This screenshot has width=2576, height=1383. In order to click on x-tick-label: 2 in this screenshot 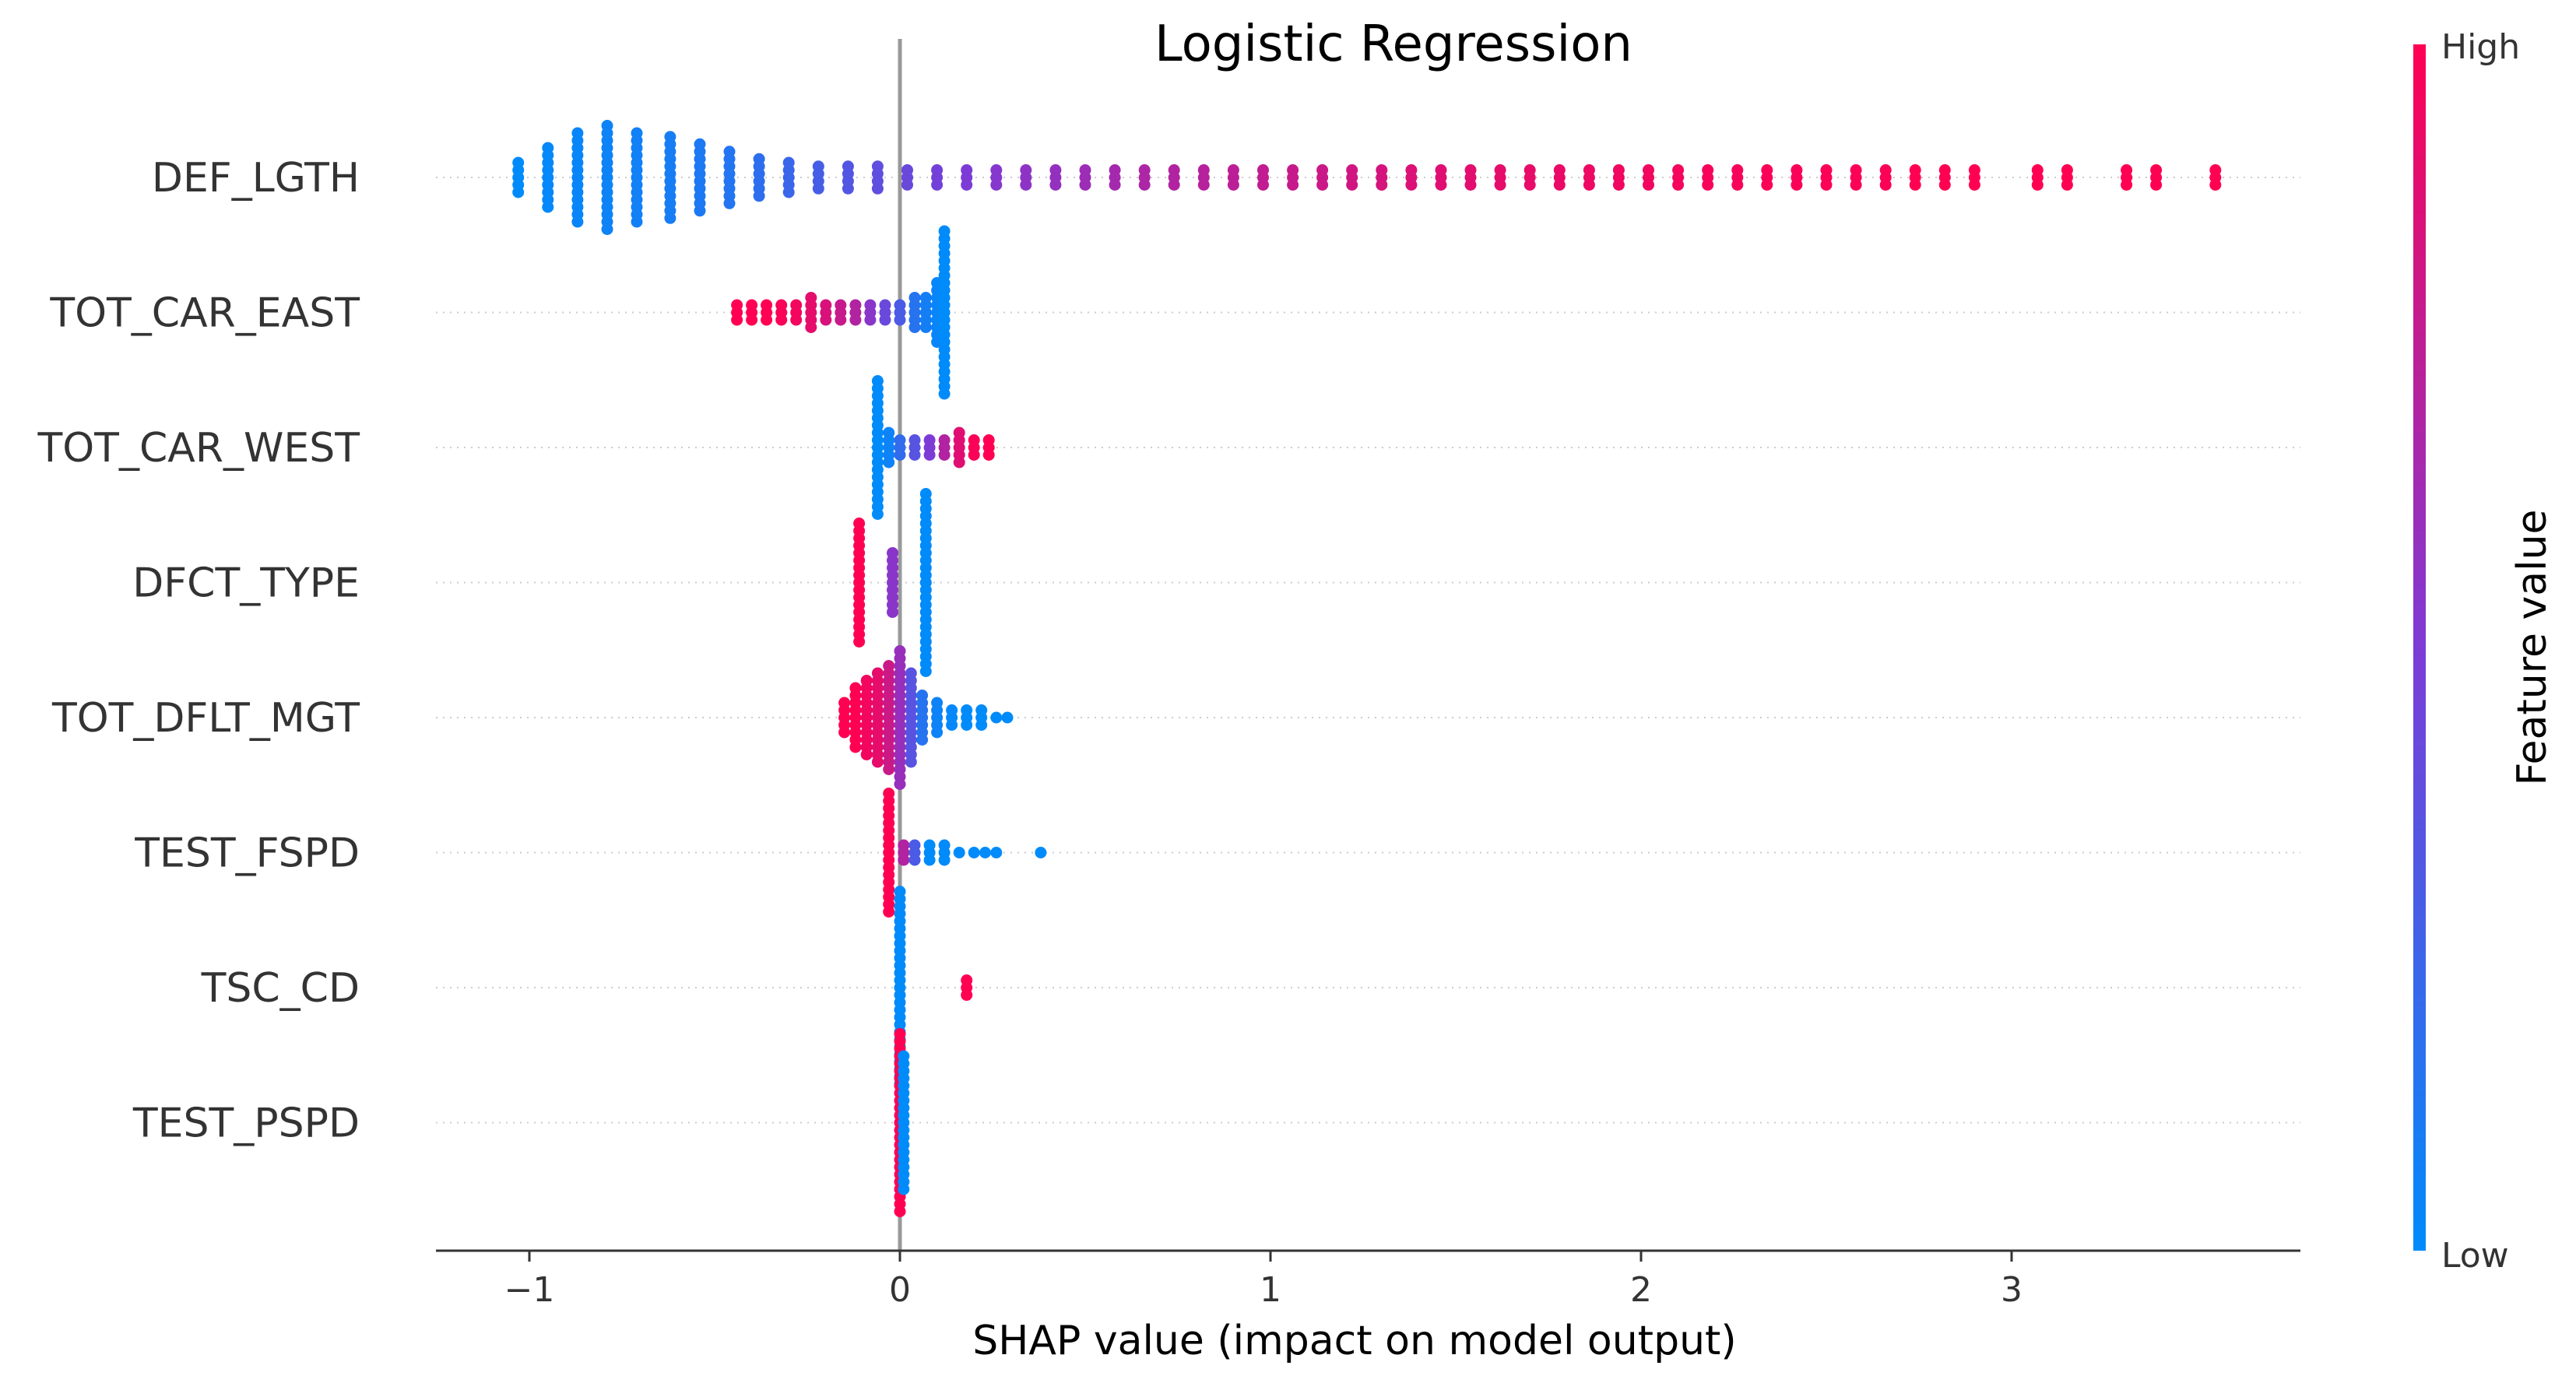, I will do `click(1641, 1290)`.